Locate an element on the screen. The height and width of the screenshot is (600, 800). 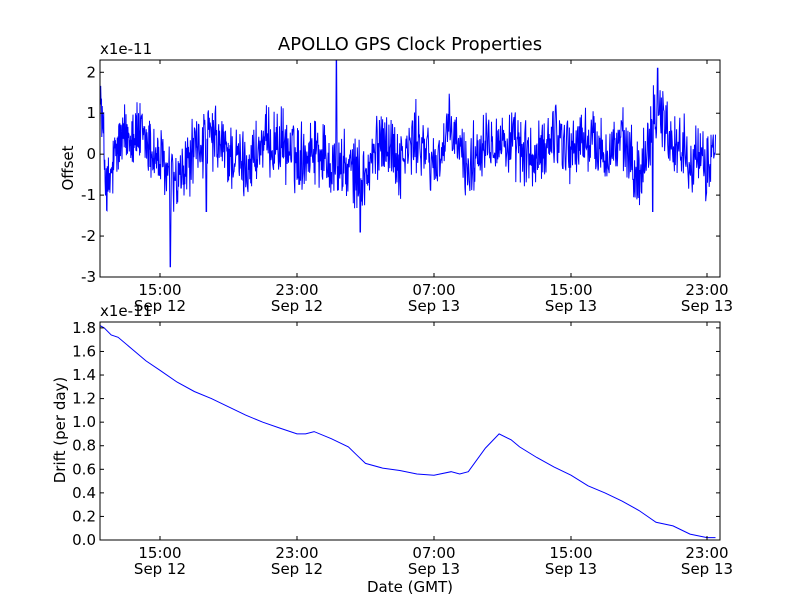
drift-y-tick-label: 1.4 is located at coordinates (84, 375).